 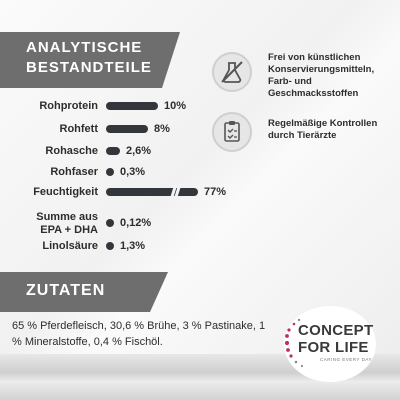 What do you see at coordinates (232, 72) in the screenshot?
I see `flask-crossed-icon` at bounding box center [232, 72].